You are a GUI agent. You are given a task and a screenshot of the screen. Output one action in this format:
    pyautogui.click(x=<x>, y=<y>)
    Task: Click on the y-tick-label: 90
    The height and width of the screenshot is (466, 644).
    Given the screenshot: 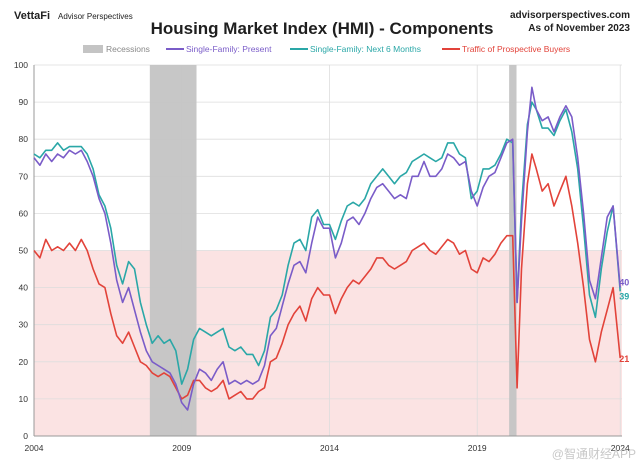 What is the action you would take?
    pyautogui.click(x=24, y=102)
    